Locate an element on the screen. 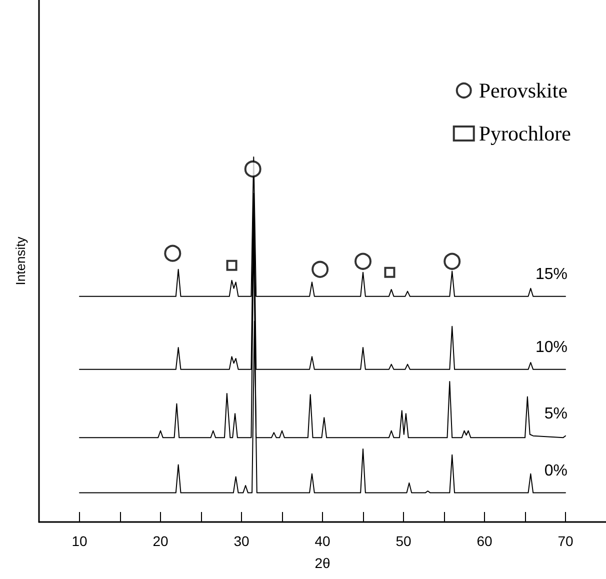 The height and width of the screenshot is (579, 606). x-tick-label: 50 is located at coordinates (404, 541).